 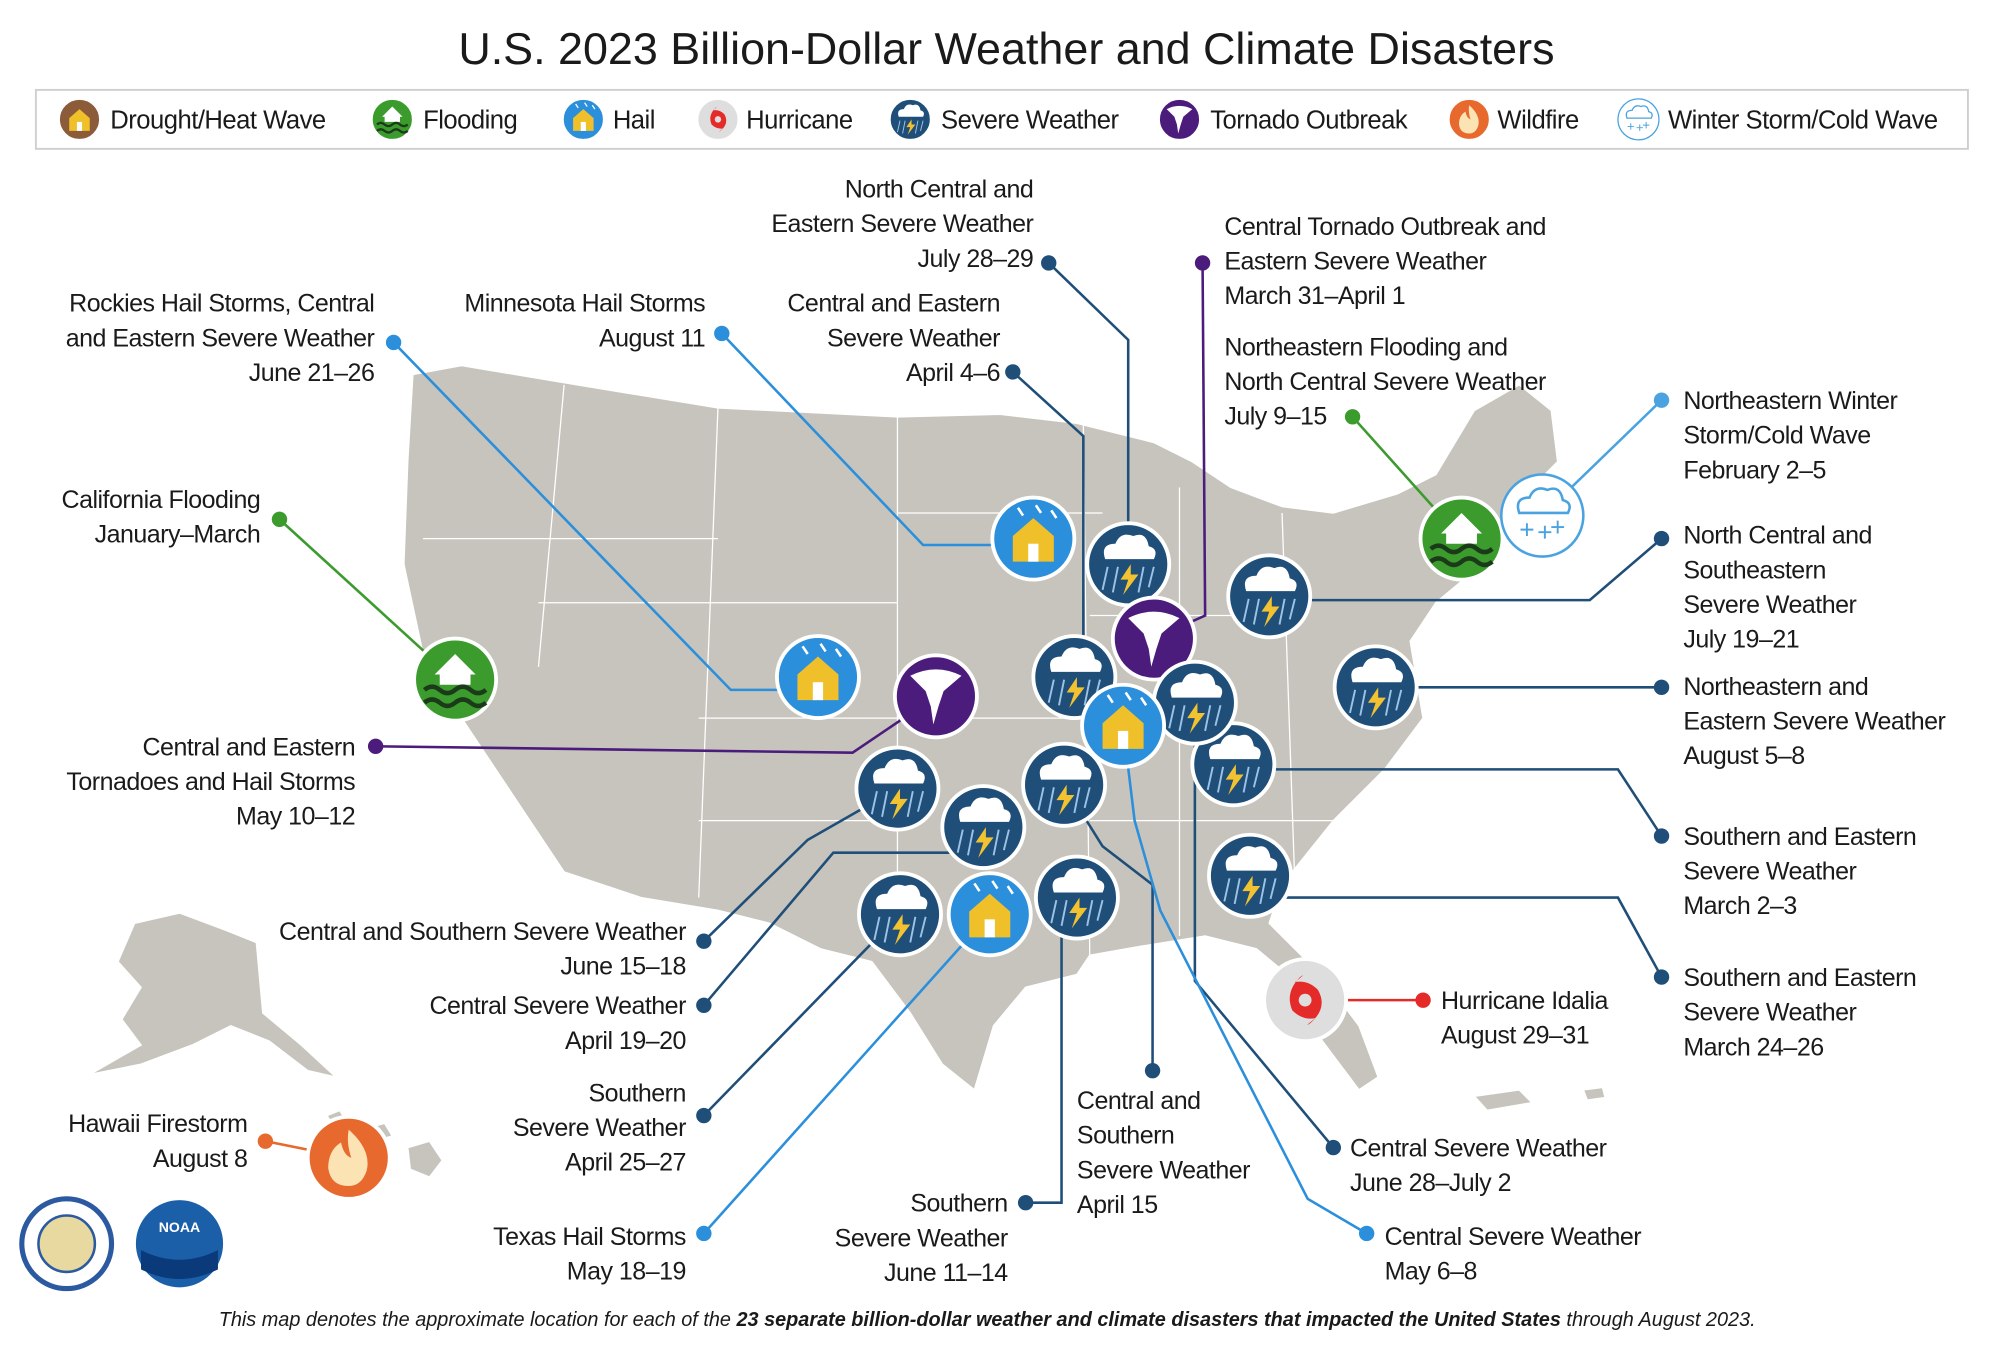 I want to click on event-label: Southern and Eastern, so click(x=1799, y=837).